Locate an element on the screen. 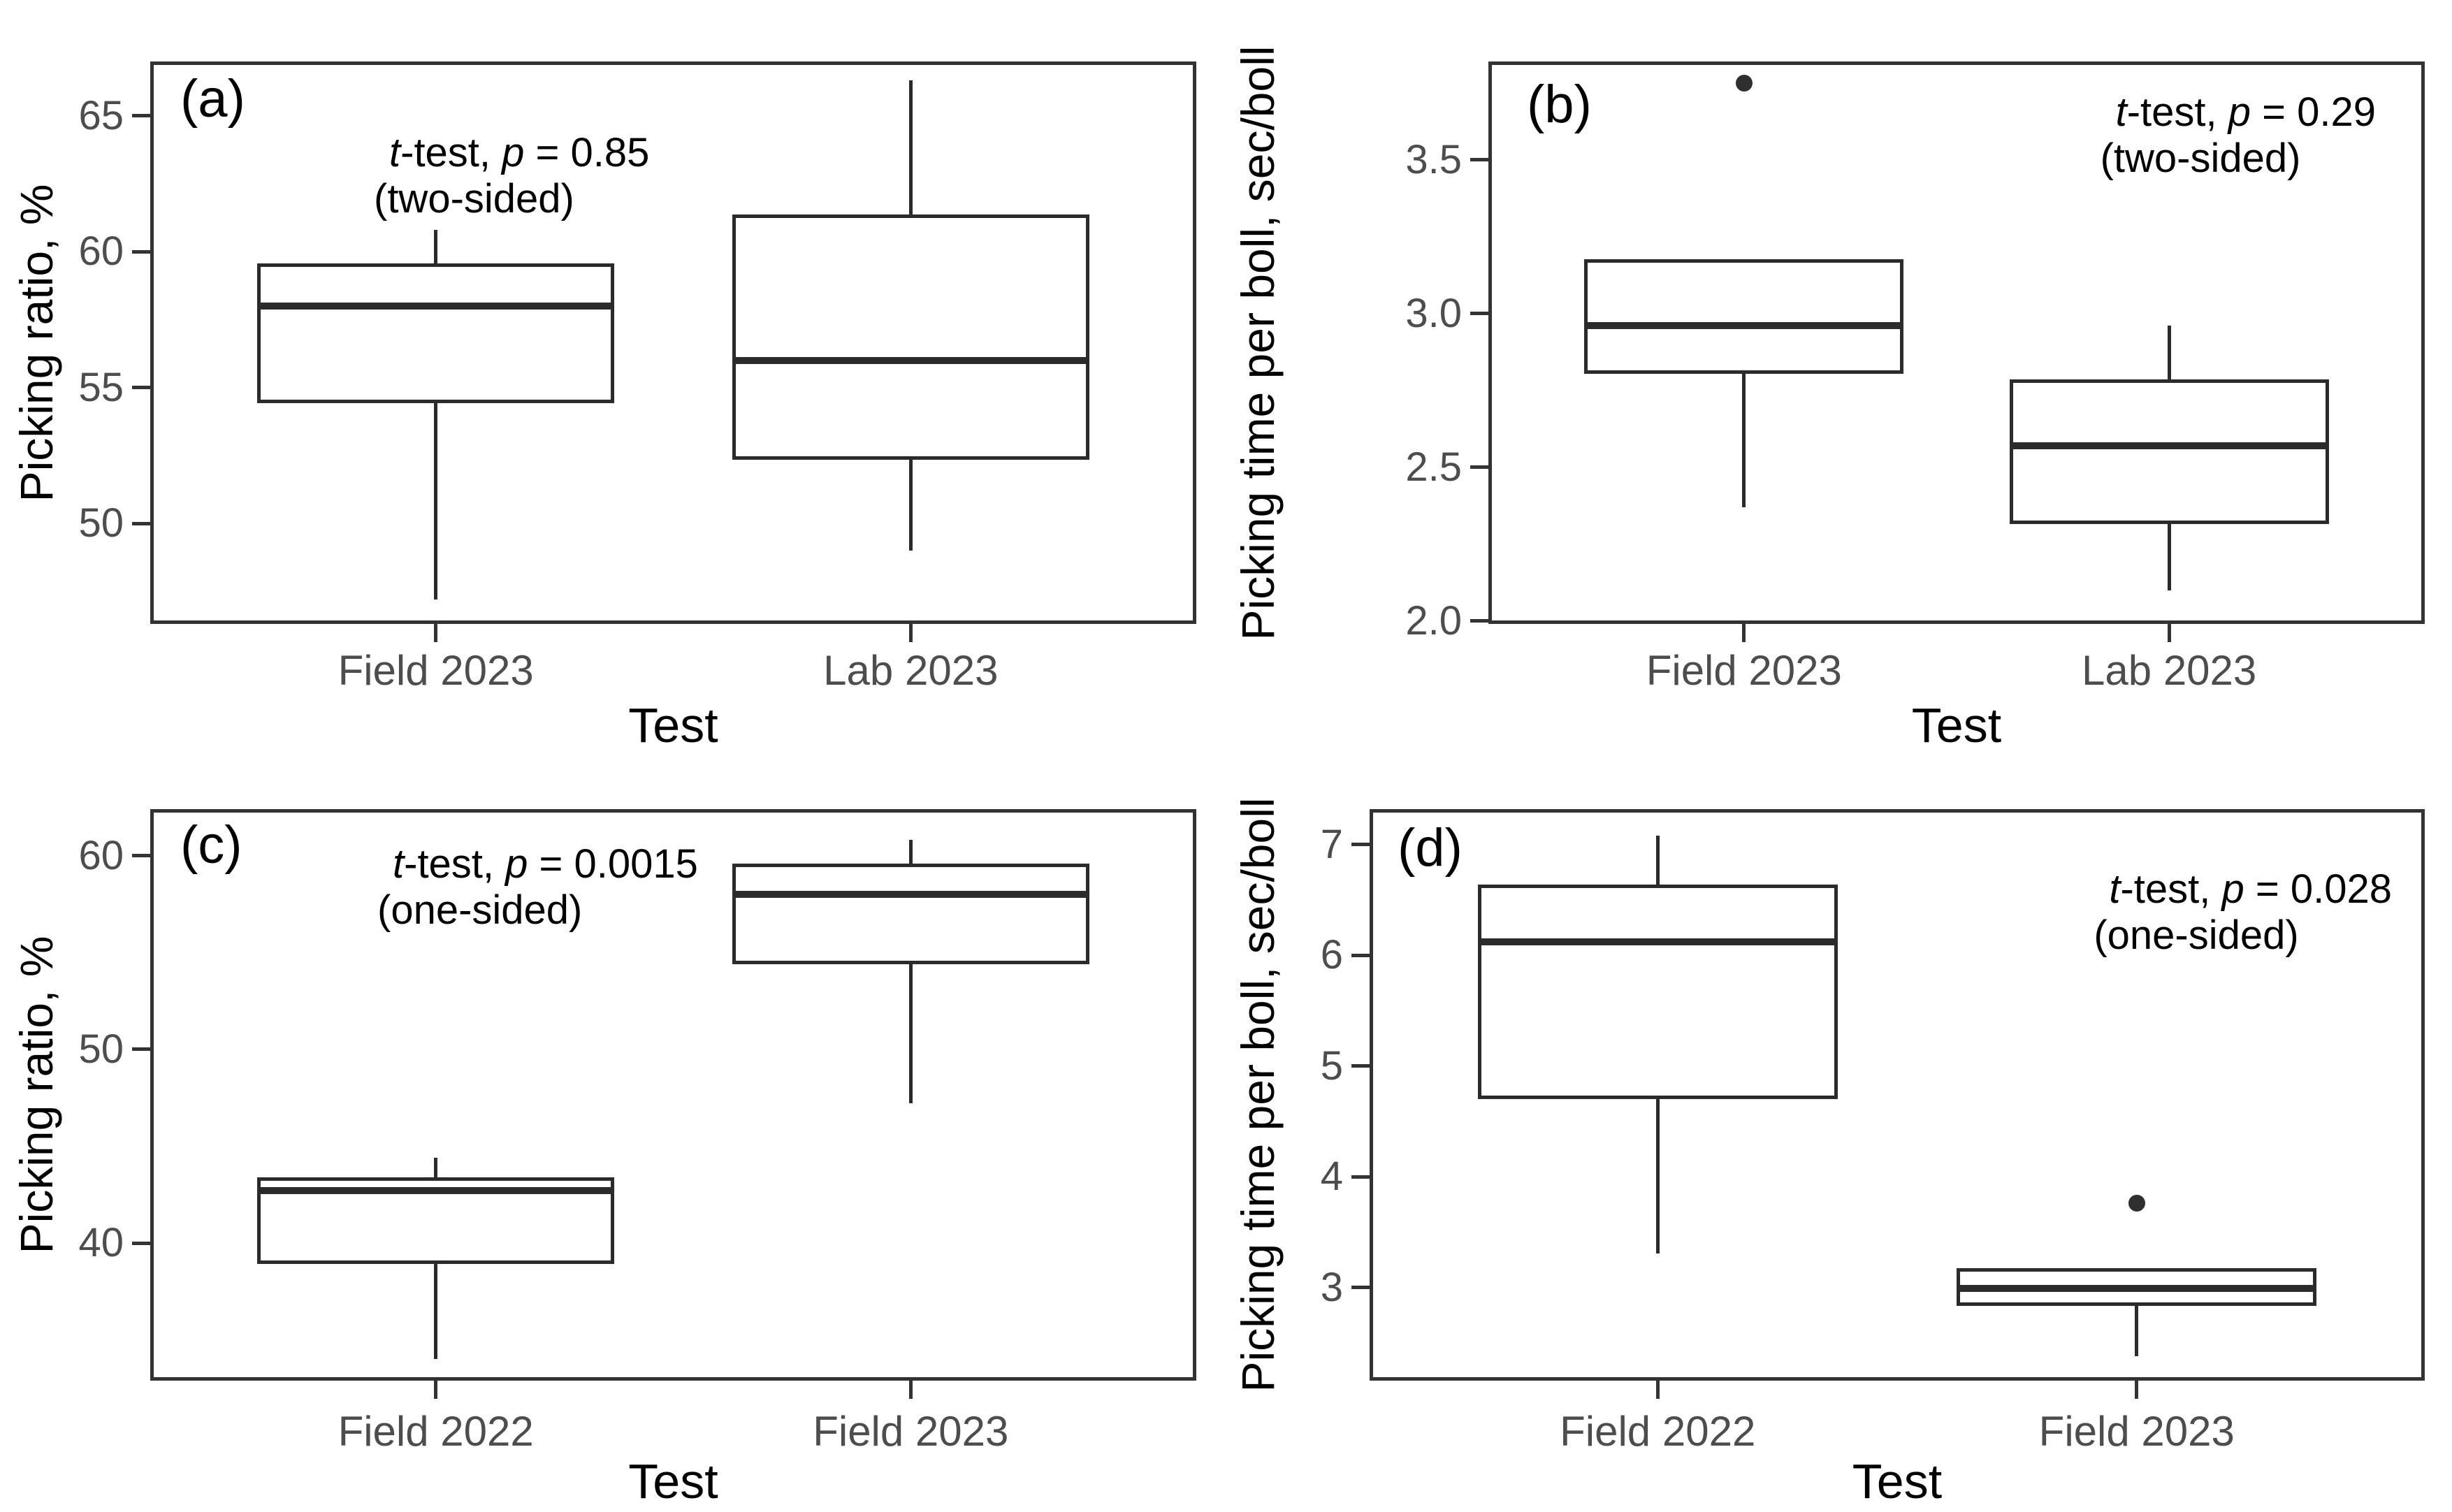 The image size is (2452, 1512). y-tick-label: 3.0 is located at coordinates (1434, 313).